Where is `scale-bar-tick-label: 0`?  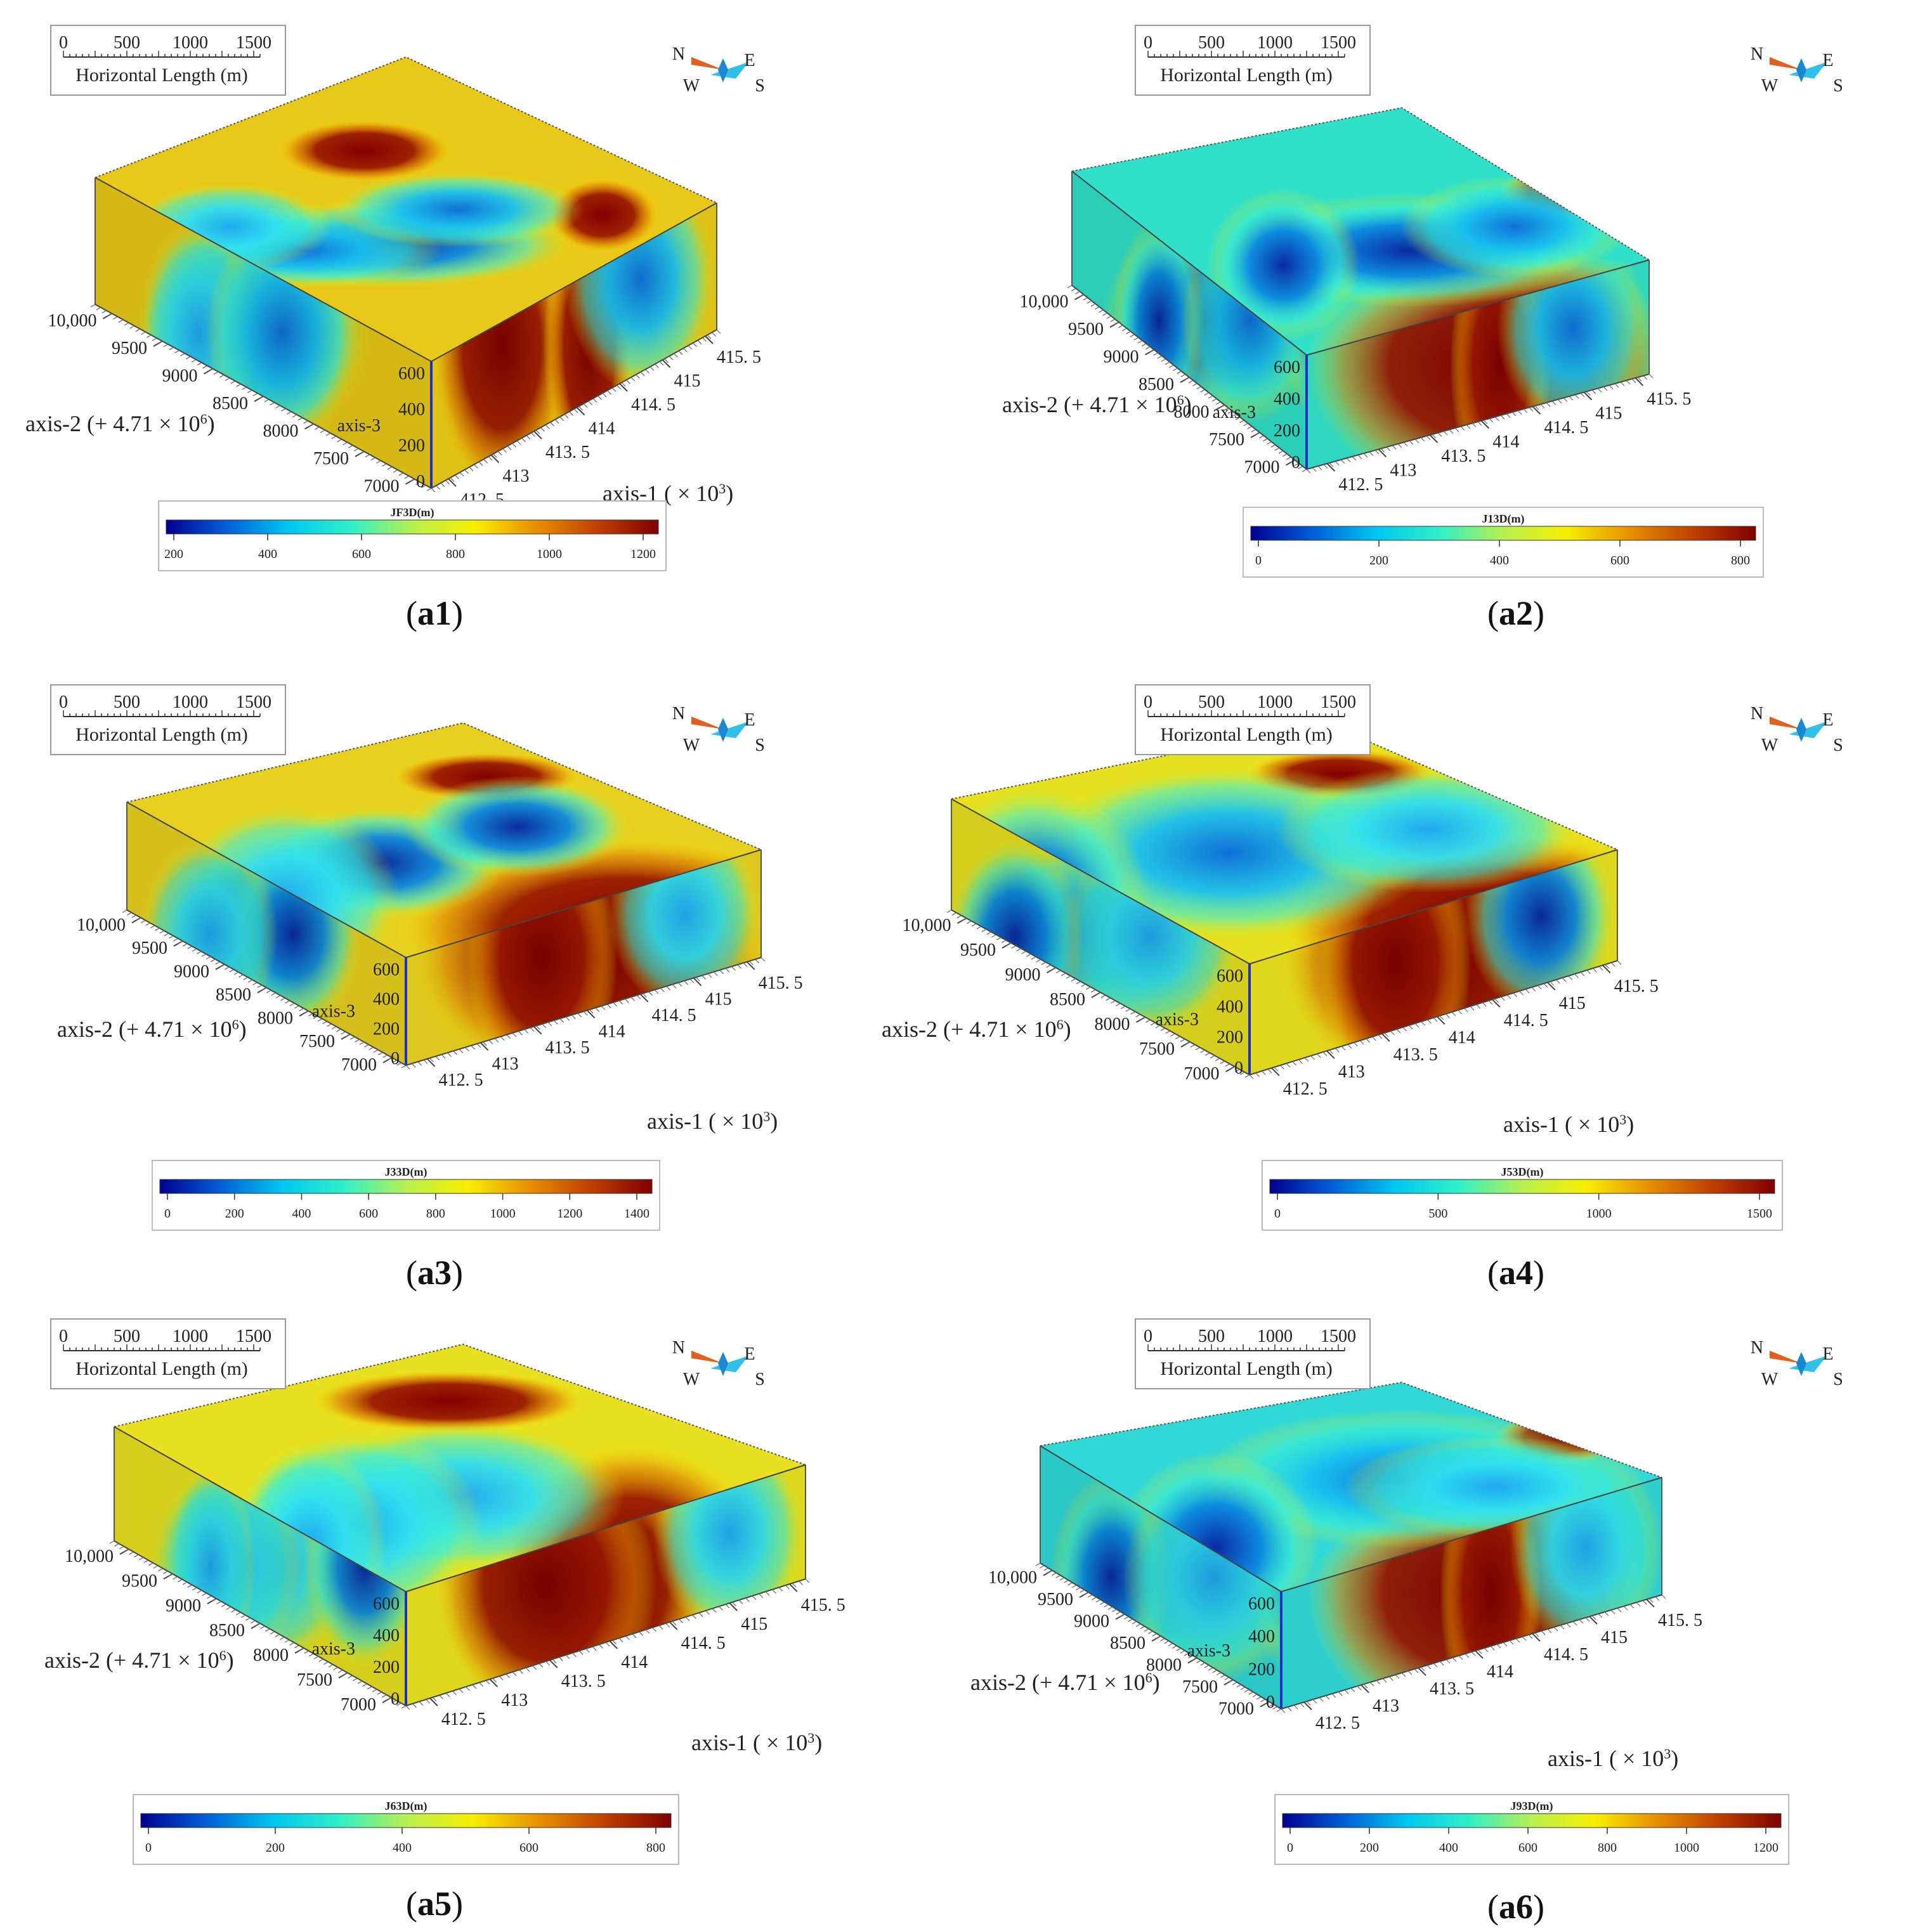
scale-bar-tick-label: 0 is located at coordinates (1148, 1336).